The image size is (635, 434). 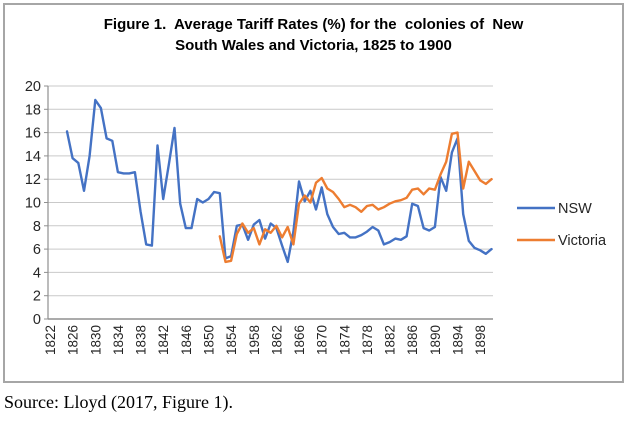 What do you see at coordinates (575, 209) in the screenshot?
I see `legend-nsw-label: NSW` at bounding box center [575, 209].